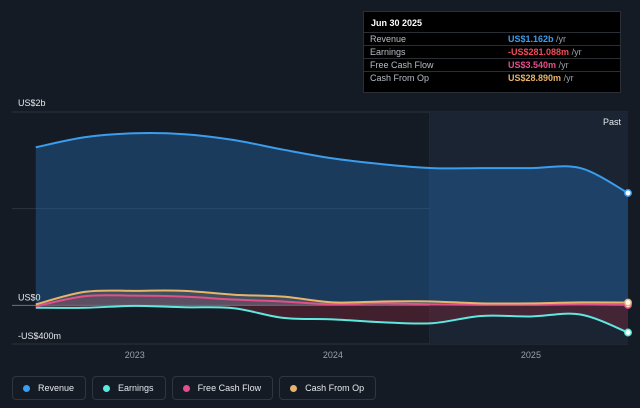  Describe the element at coordinates (531, 355) in the screenshot. I see `x-tick-label: 2025` at that location.